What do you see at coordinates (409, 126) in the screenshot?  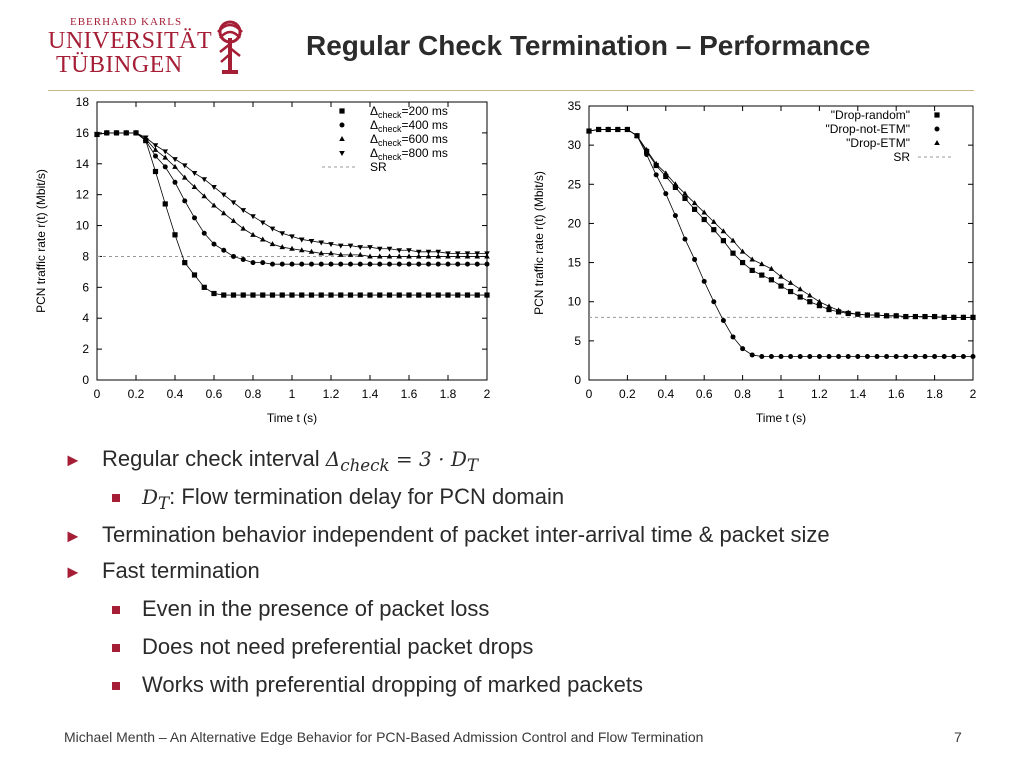 I see `legend-label: Δcheck=400 ms` at bounding box center [409, 126].